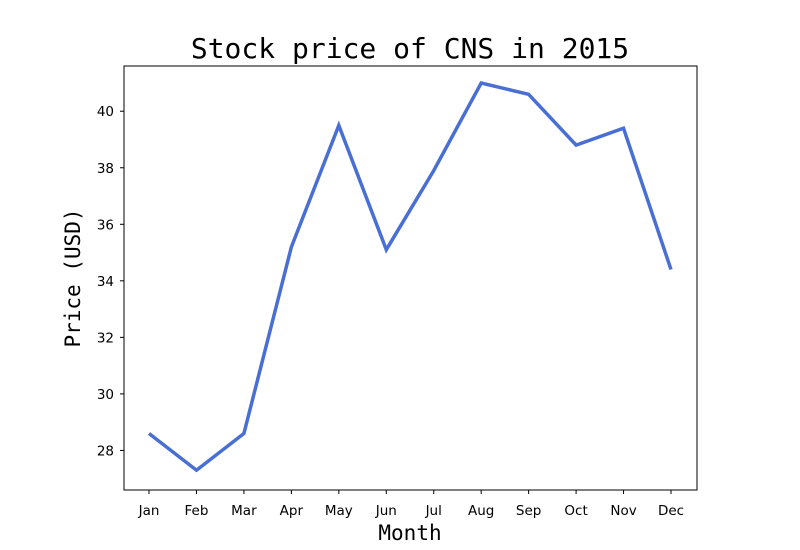  Describe the element at coordinates (73, 277) in the screenshot. I see `y-axis-label: Price (USD)` at that location.